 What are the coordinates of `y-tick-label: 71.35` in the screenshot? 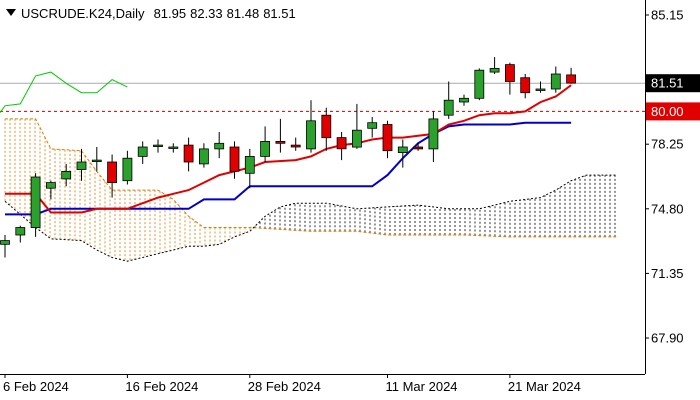 It's located at (667, 273).